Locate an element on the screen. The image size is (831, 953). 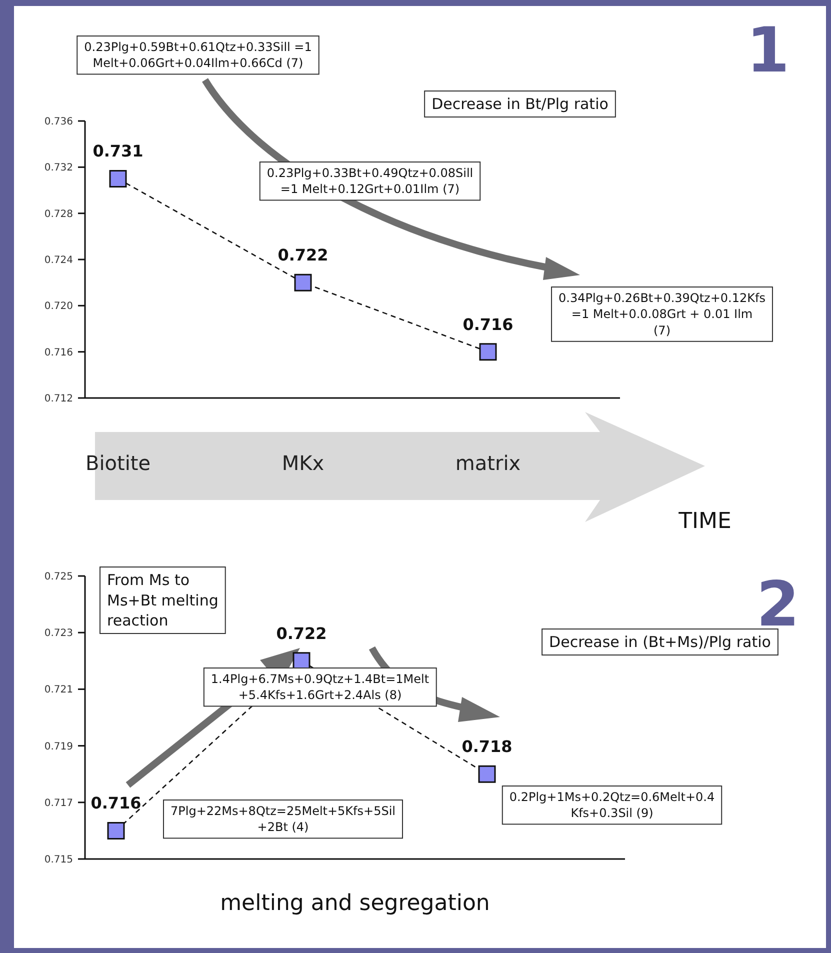
y-tick-label: 0.725 is located at coordinates (58, 577).